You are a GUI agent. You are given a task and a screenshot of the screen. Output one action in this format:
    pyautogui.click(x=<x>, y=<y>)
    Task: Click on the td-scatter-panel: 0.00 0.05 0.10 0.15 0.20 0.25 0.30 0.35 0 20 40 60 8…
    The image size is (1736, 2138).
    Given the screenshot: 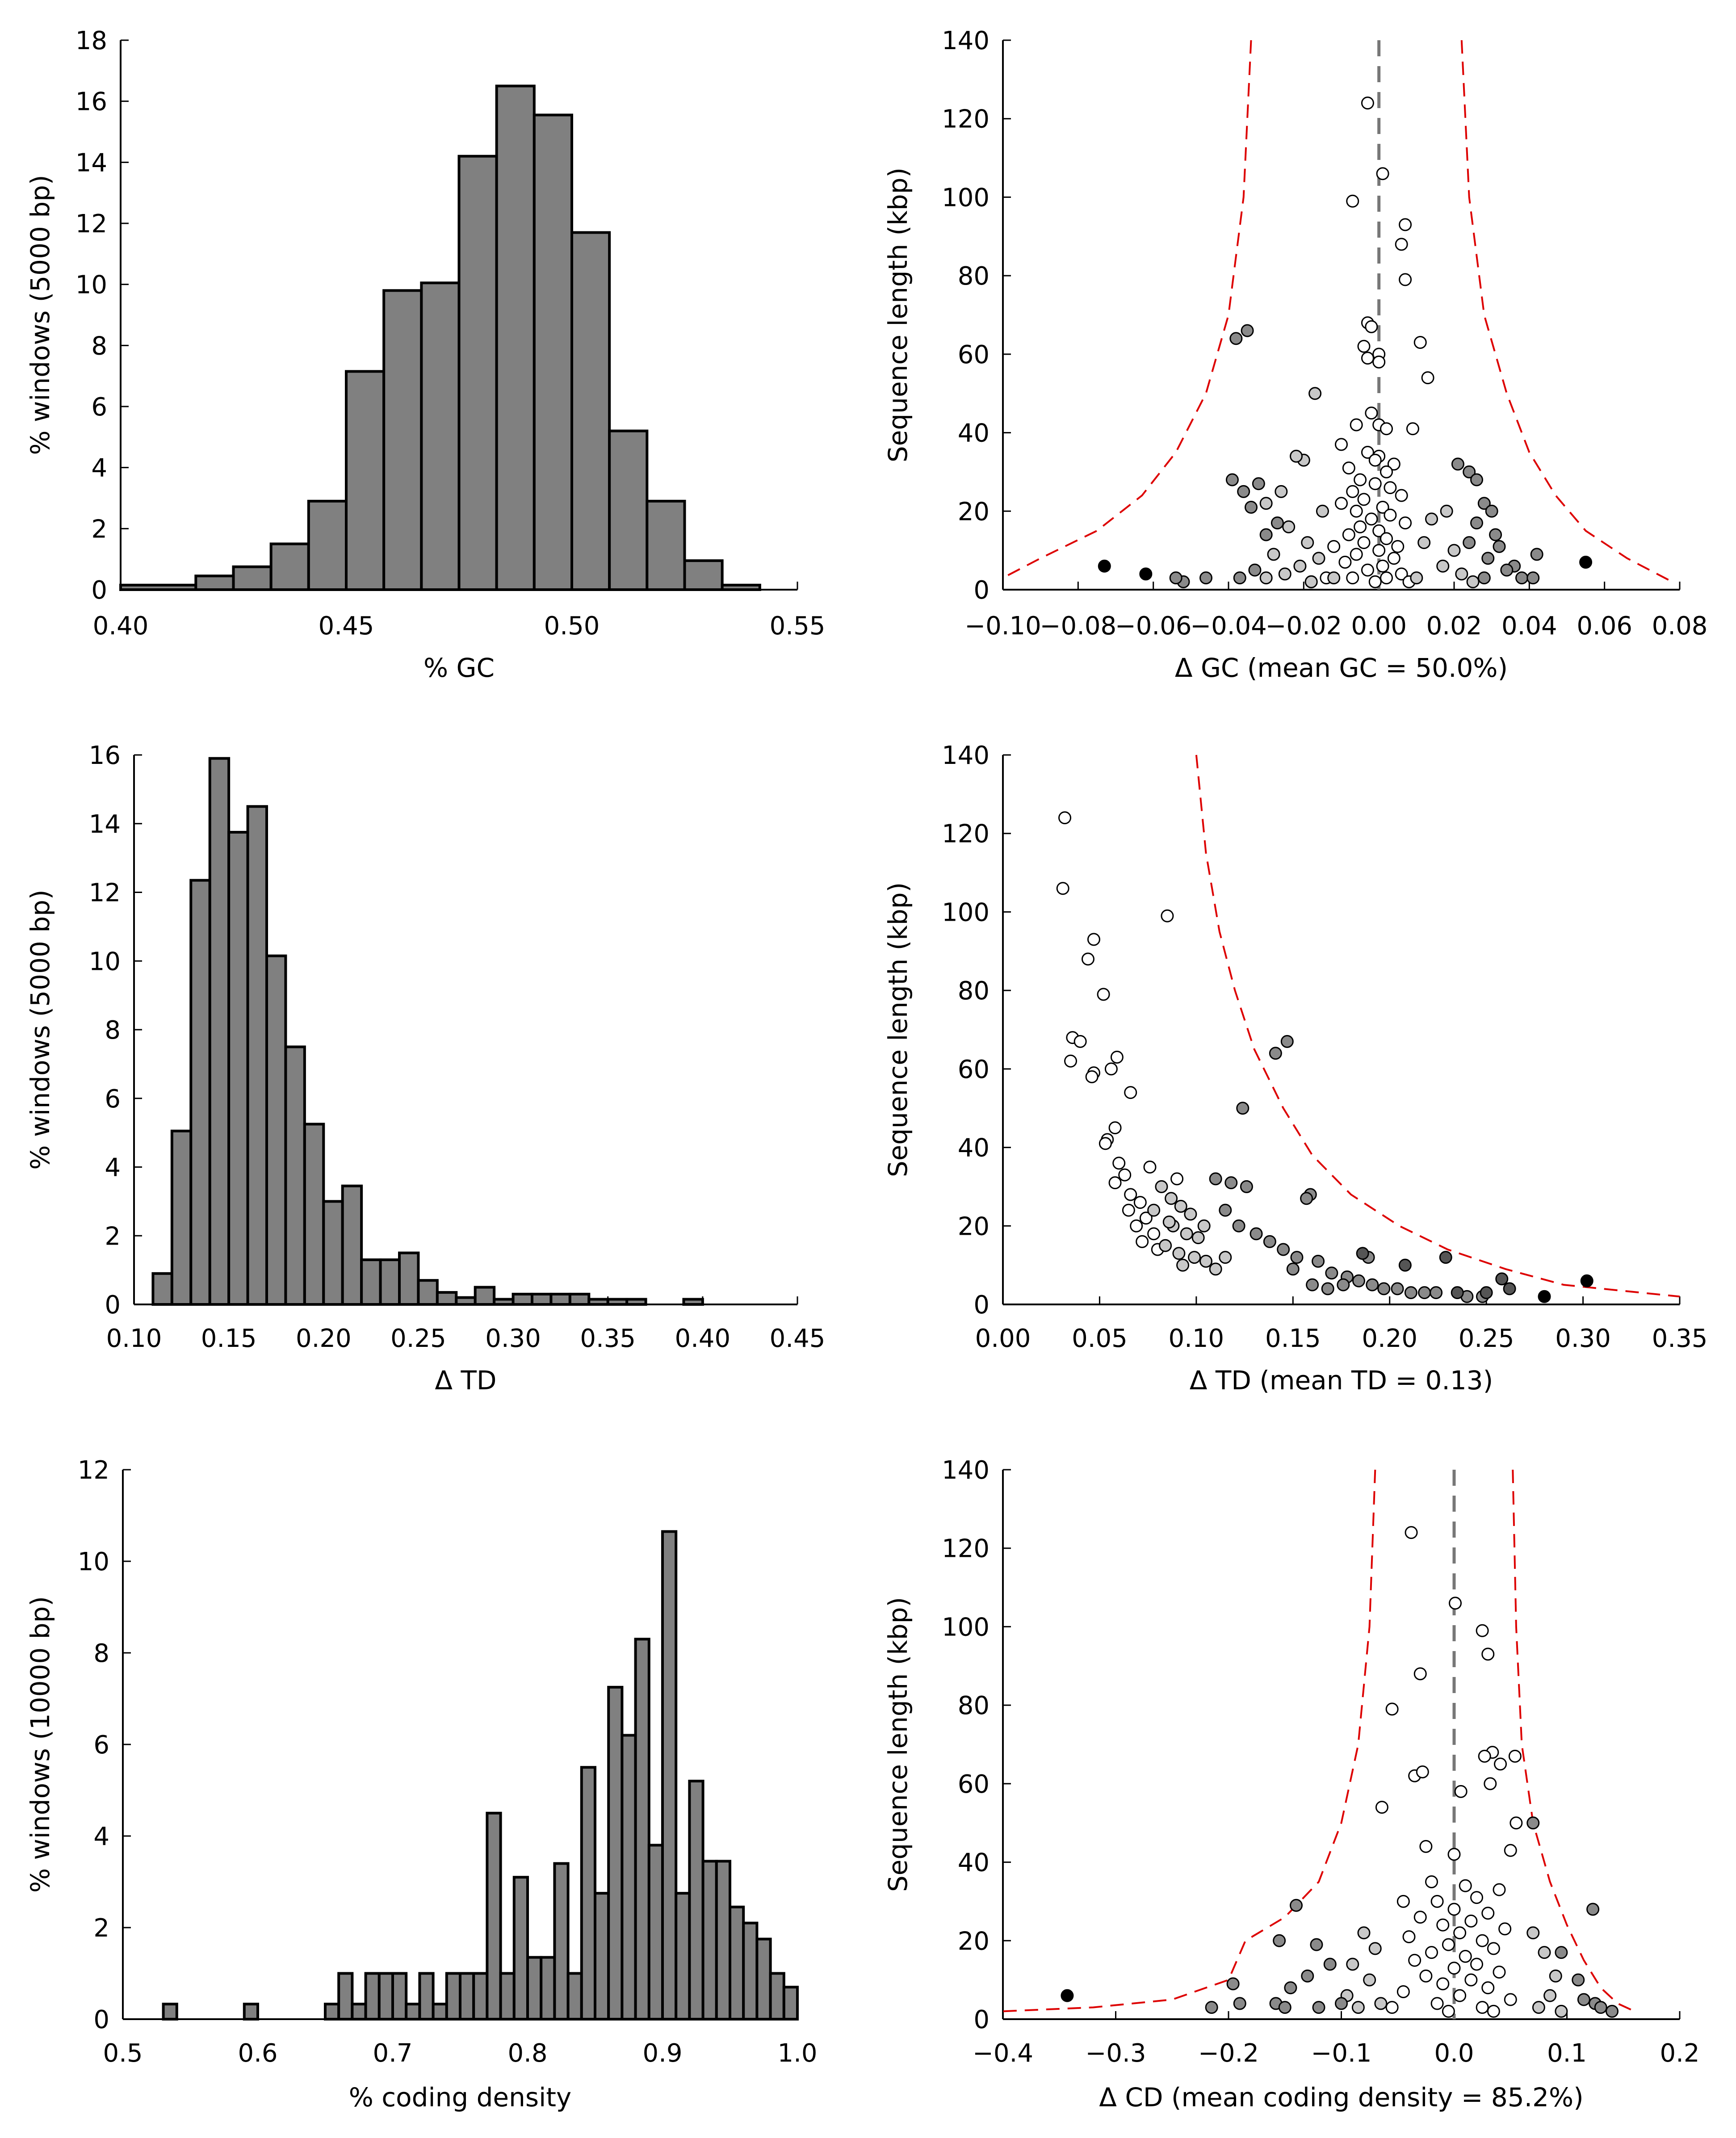 What is the action you would take?
    pyautogui.click(x=1295, y=1068)
    